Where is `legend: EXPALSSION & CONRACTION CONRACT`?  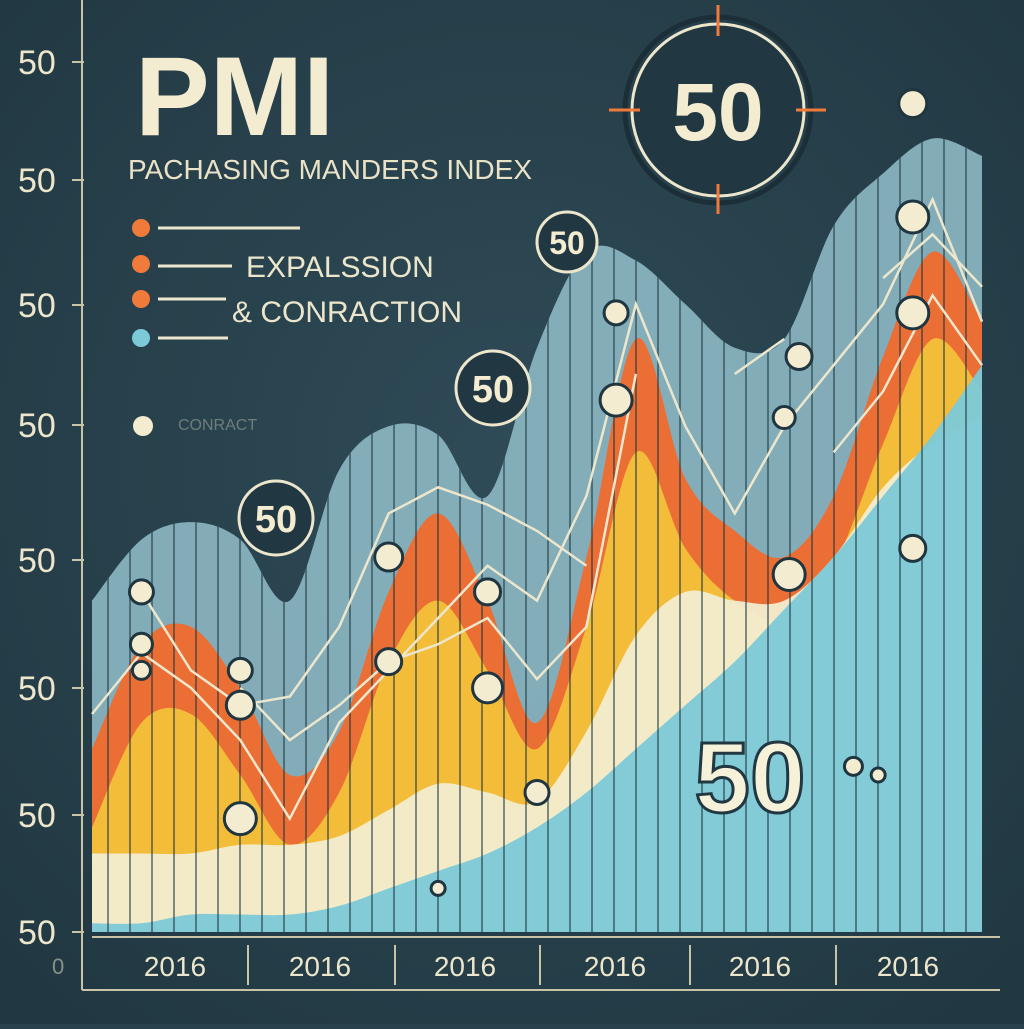
legend: EXPALSSION & CONRACTION CONRACT is located at coordinates (297, 327).